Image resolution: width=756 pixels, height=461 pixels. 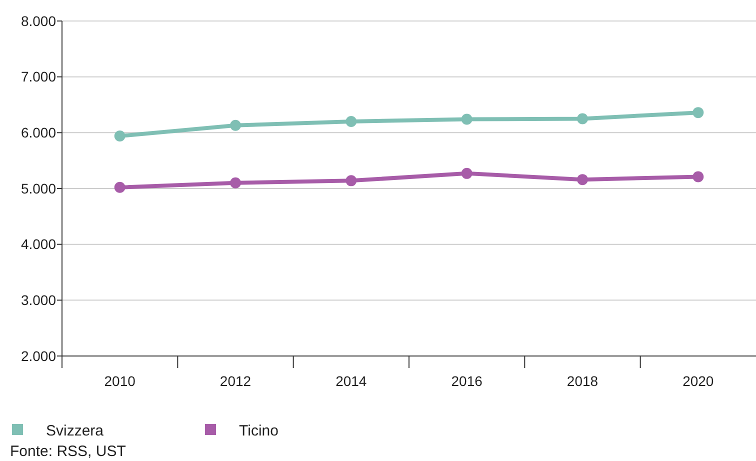 What do you see at coordinates (38, 76) in the screenshot?
I see `y-tick-label: 7.000` at bounding box center [38, 76].